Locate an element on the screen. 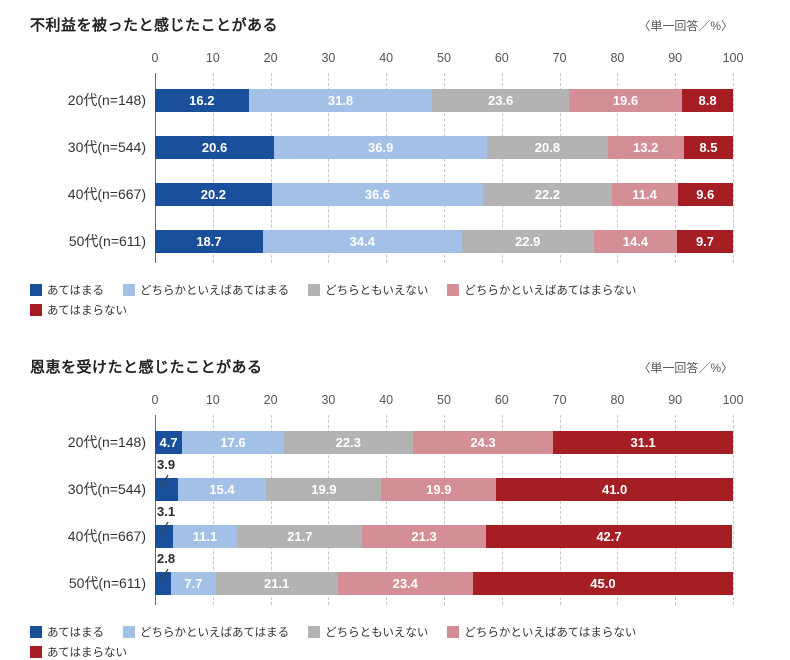 The height and width of the screenshot is (660, 790). bar-row: 30代(n=544) 3.9 15.4 19.9 19.9 41.0 is located at coordinates (400, 479).